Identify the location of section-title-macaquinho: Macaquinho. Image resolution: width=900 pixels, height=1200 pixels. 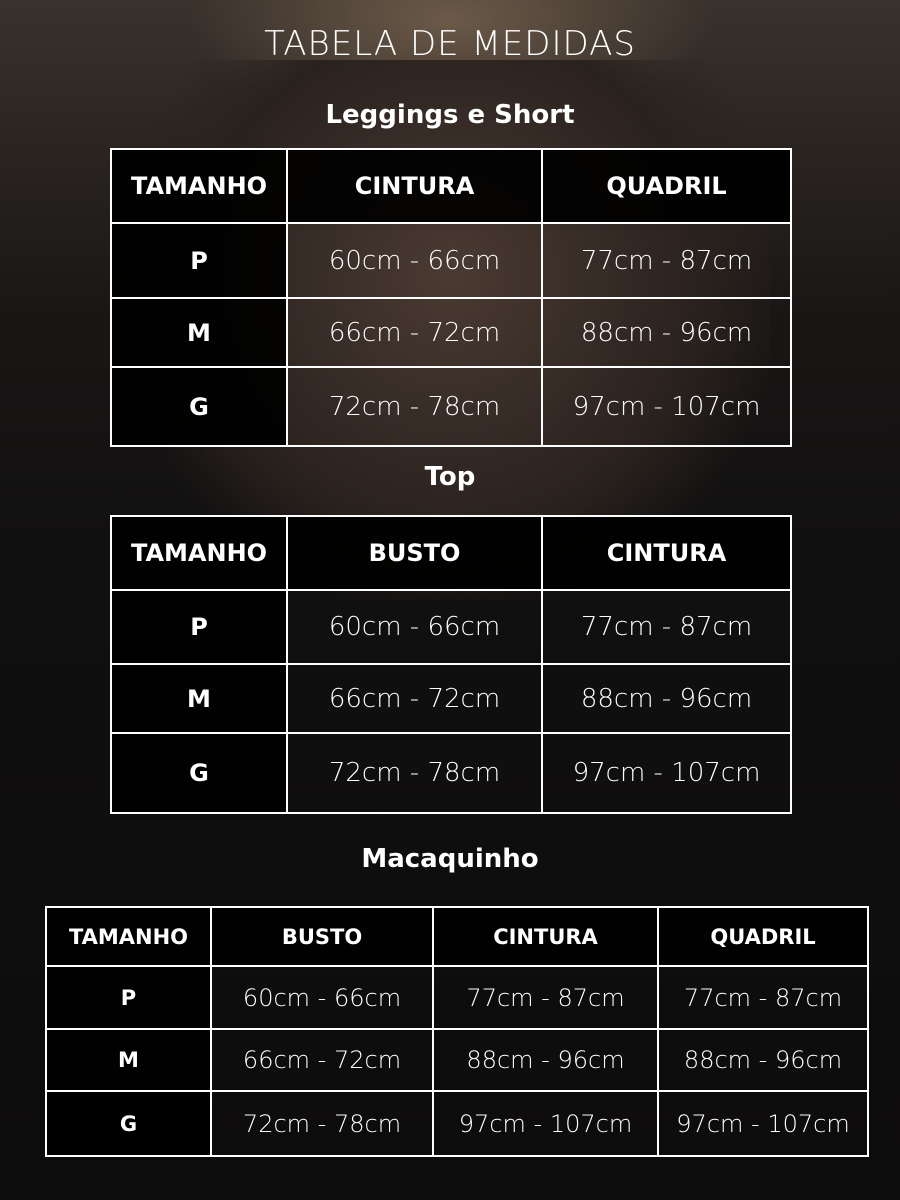
(450, 859).